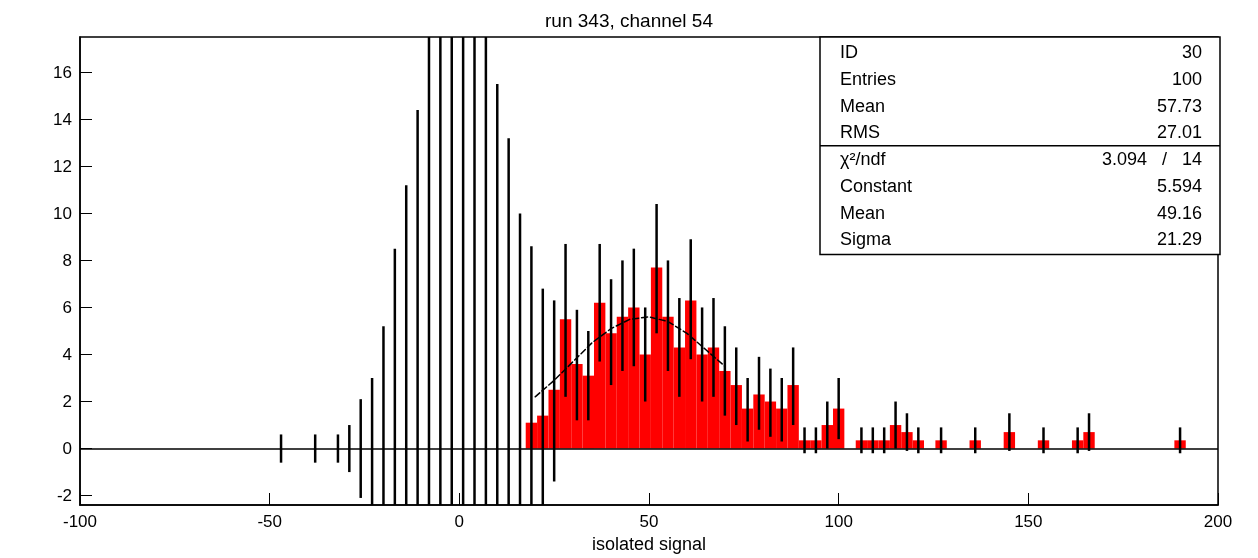 The image size is (1258, 558). Describe the element at coordinates (649, 544) in the screenshot. I see `x-axis-title: isolated signal` at that location.